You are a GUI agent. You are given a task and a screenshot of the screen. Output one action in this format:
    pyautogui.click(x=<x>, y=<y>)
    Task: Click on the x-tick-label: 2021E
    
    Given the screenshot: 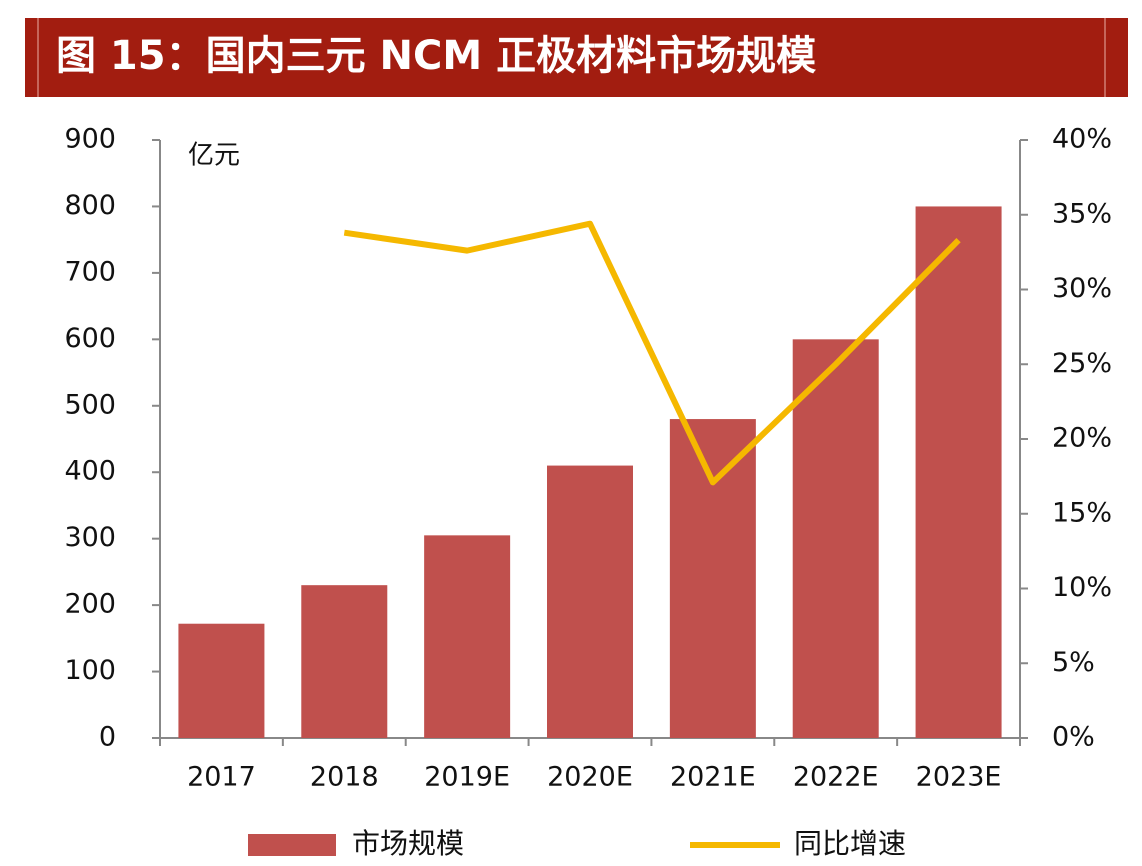 What is the action you would take?
    pyautogui.click(x=713, y=777)
    